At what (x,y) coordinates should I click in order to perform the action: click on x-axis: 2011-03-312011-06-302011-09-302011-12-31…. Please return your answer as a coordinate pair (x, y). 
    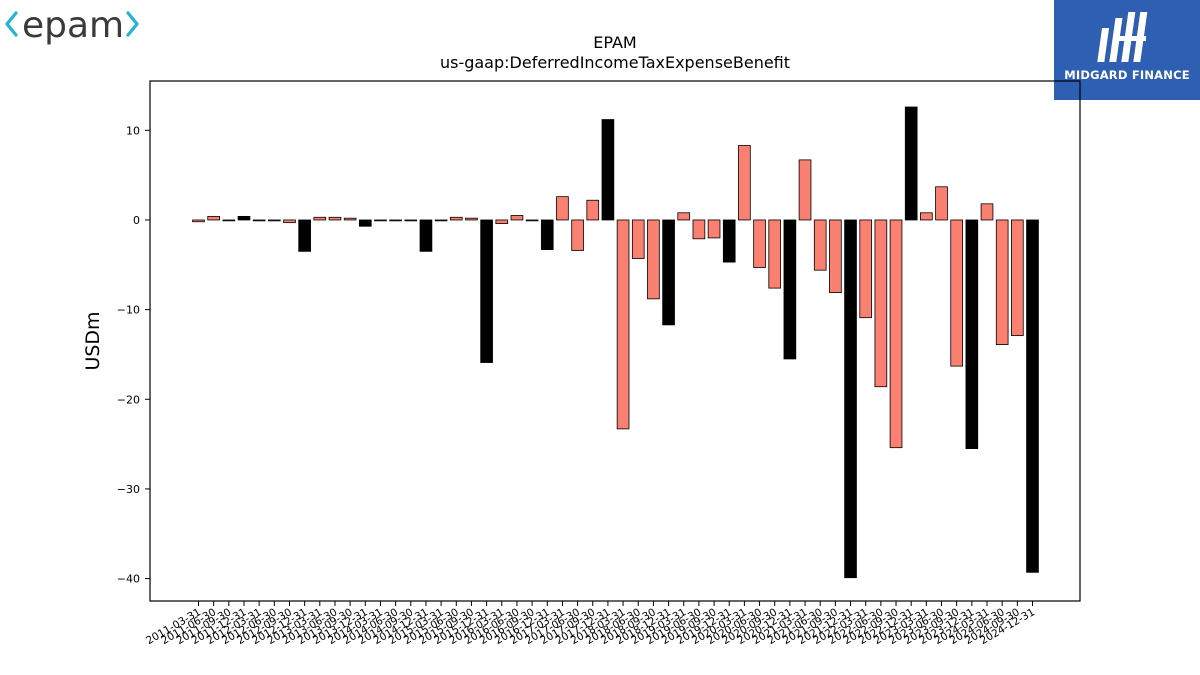
    Looking at the image, I should click on (590, 624).